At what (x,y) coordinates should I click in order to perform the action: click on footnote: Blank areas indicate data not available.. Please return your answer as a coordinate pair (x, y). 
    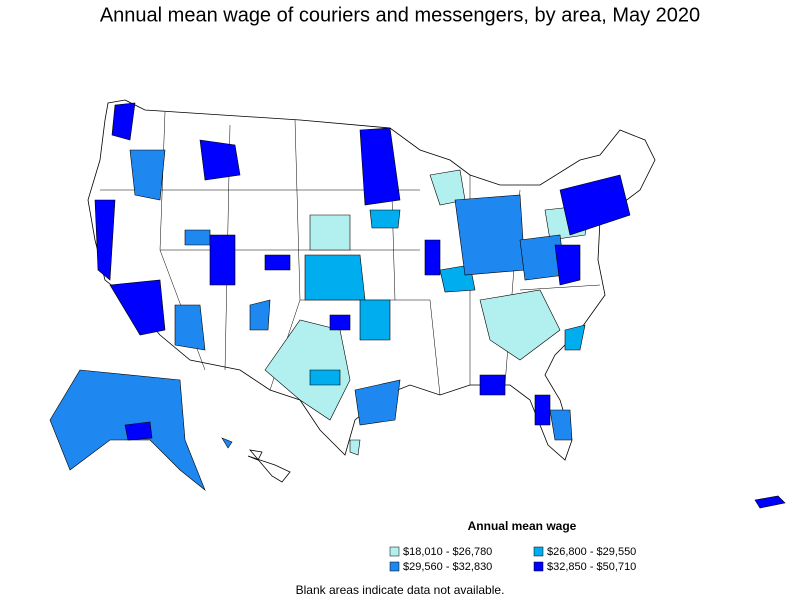
    Looking at the image, I should click on (400, 590).